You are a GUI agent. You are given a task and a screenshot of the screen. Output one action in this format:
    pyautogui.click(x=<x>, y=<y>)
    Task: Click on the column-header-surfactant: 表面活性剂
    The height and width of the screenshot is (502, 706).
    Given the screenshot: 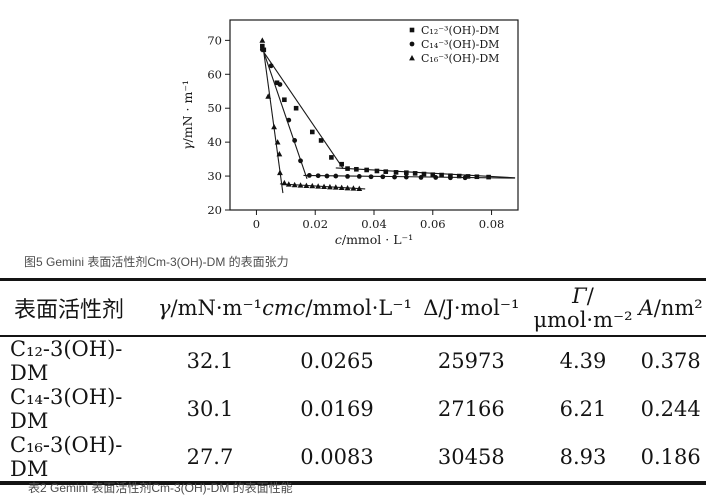 What is the action you would take?
    pyautogui.click(x=79, y=308)
    